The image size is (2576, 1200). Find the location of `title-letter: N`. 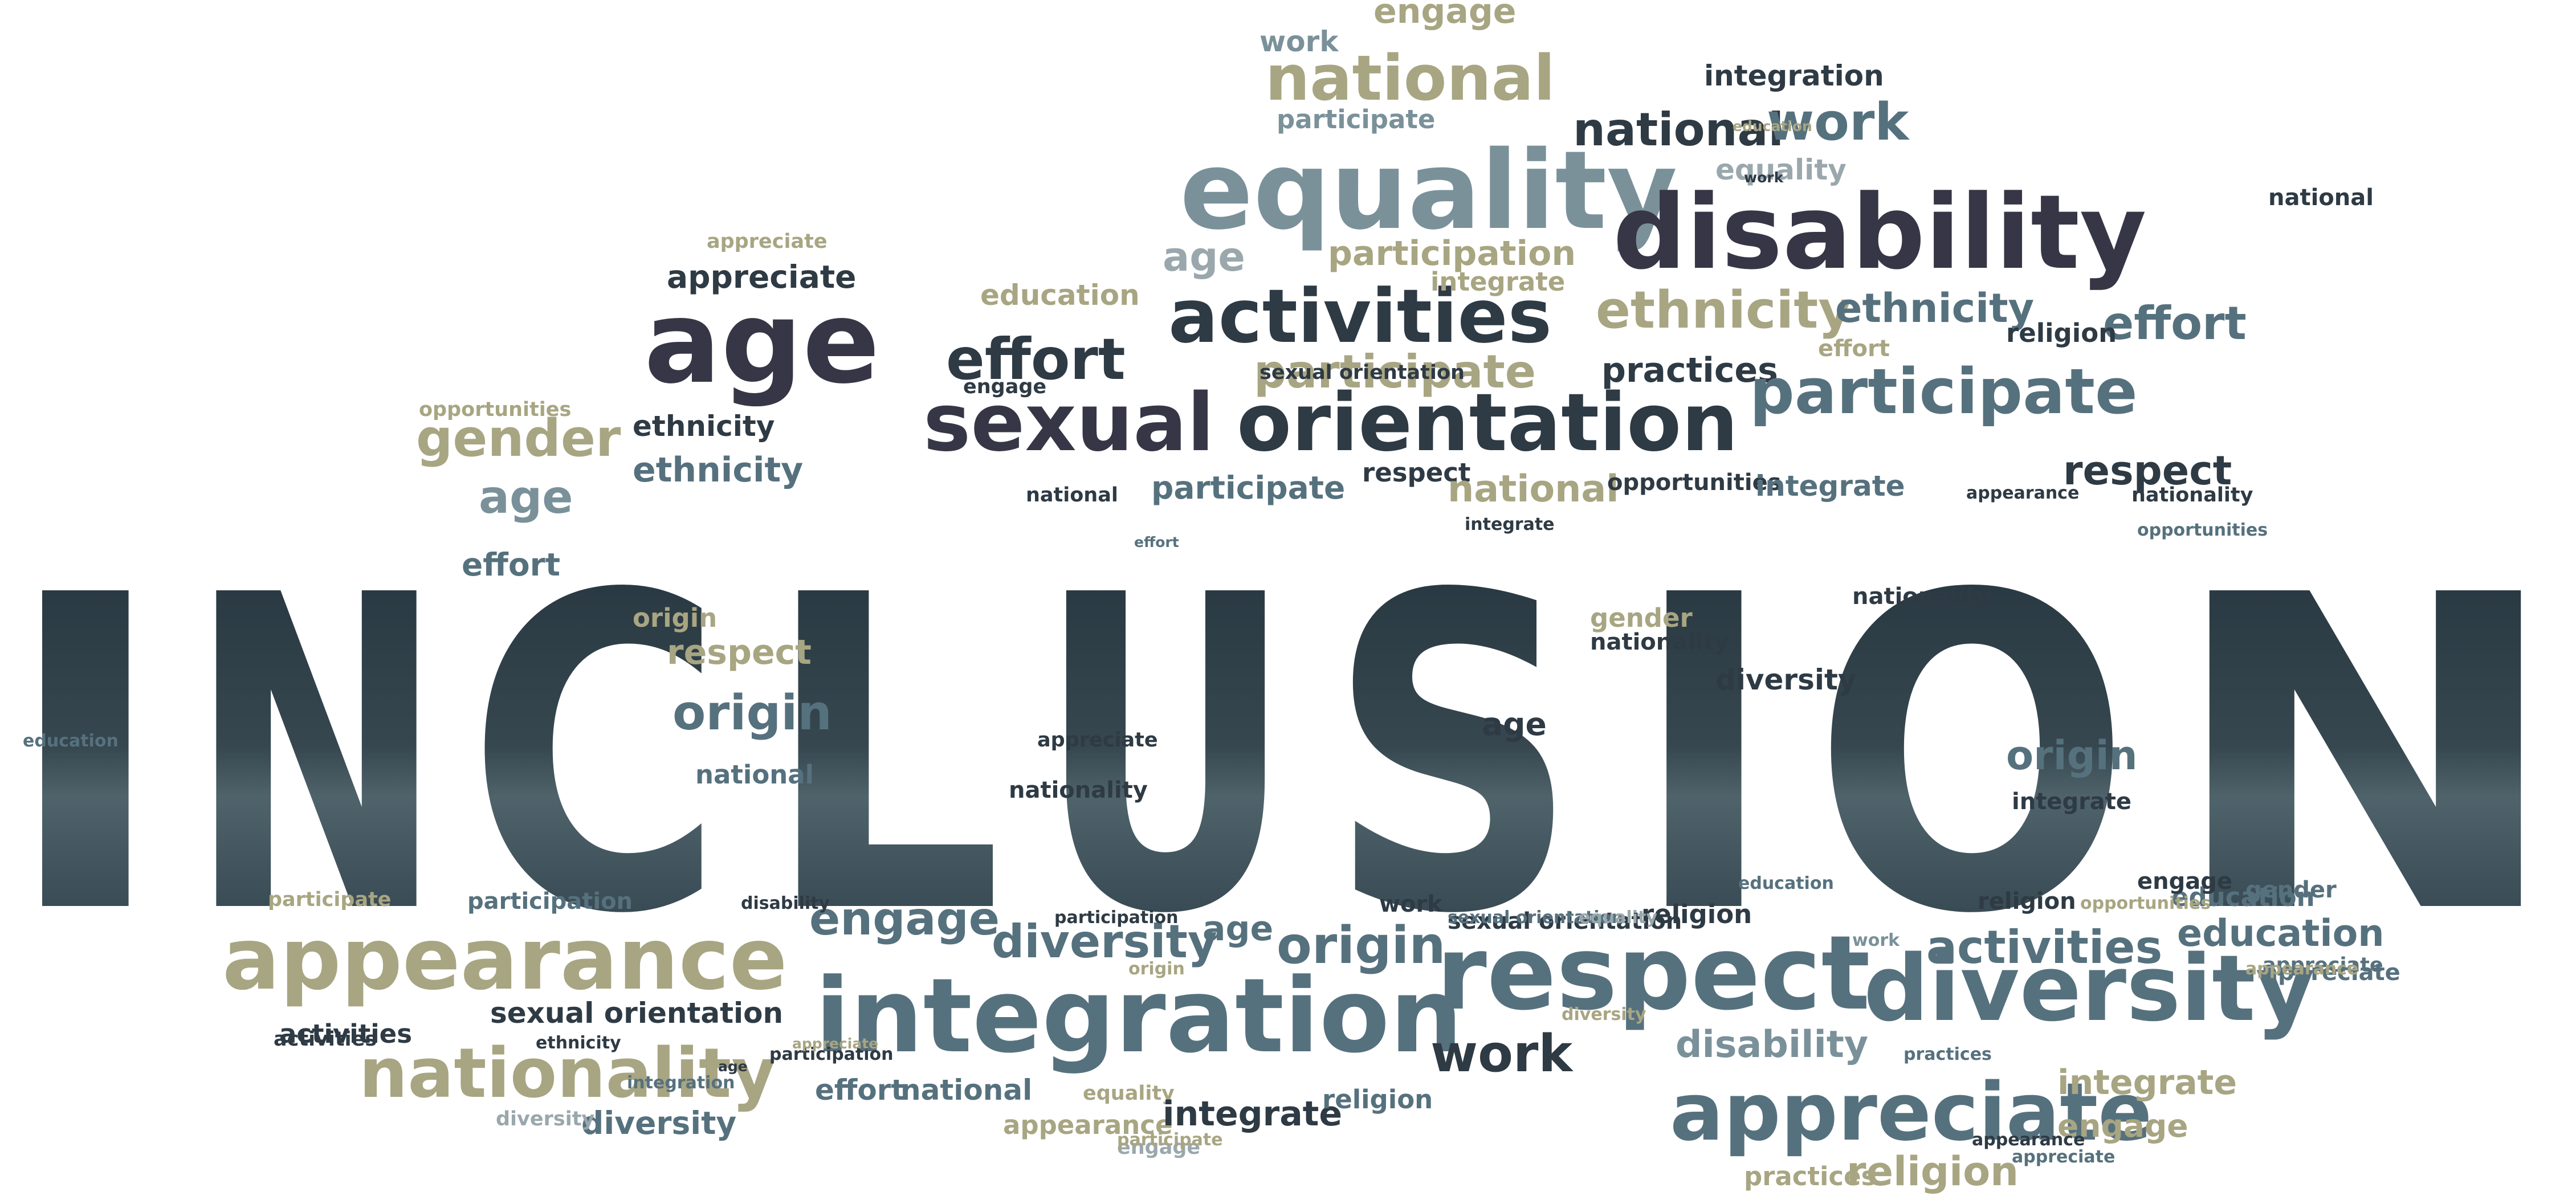

title-letter: N is located at coordinates (316, 757).